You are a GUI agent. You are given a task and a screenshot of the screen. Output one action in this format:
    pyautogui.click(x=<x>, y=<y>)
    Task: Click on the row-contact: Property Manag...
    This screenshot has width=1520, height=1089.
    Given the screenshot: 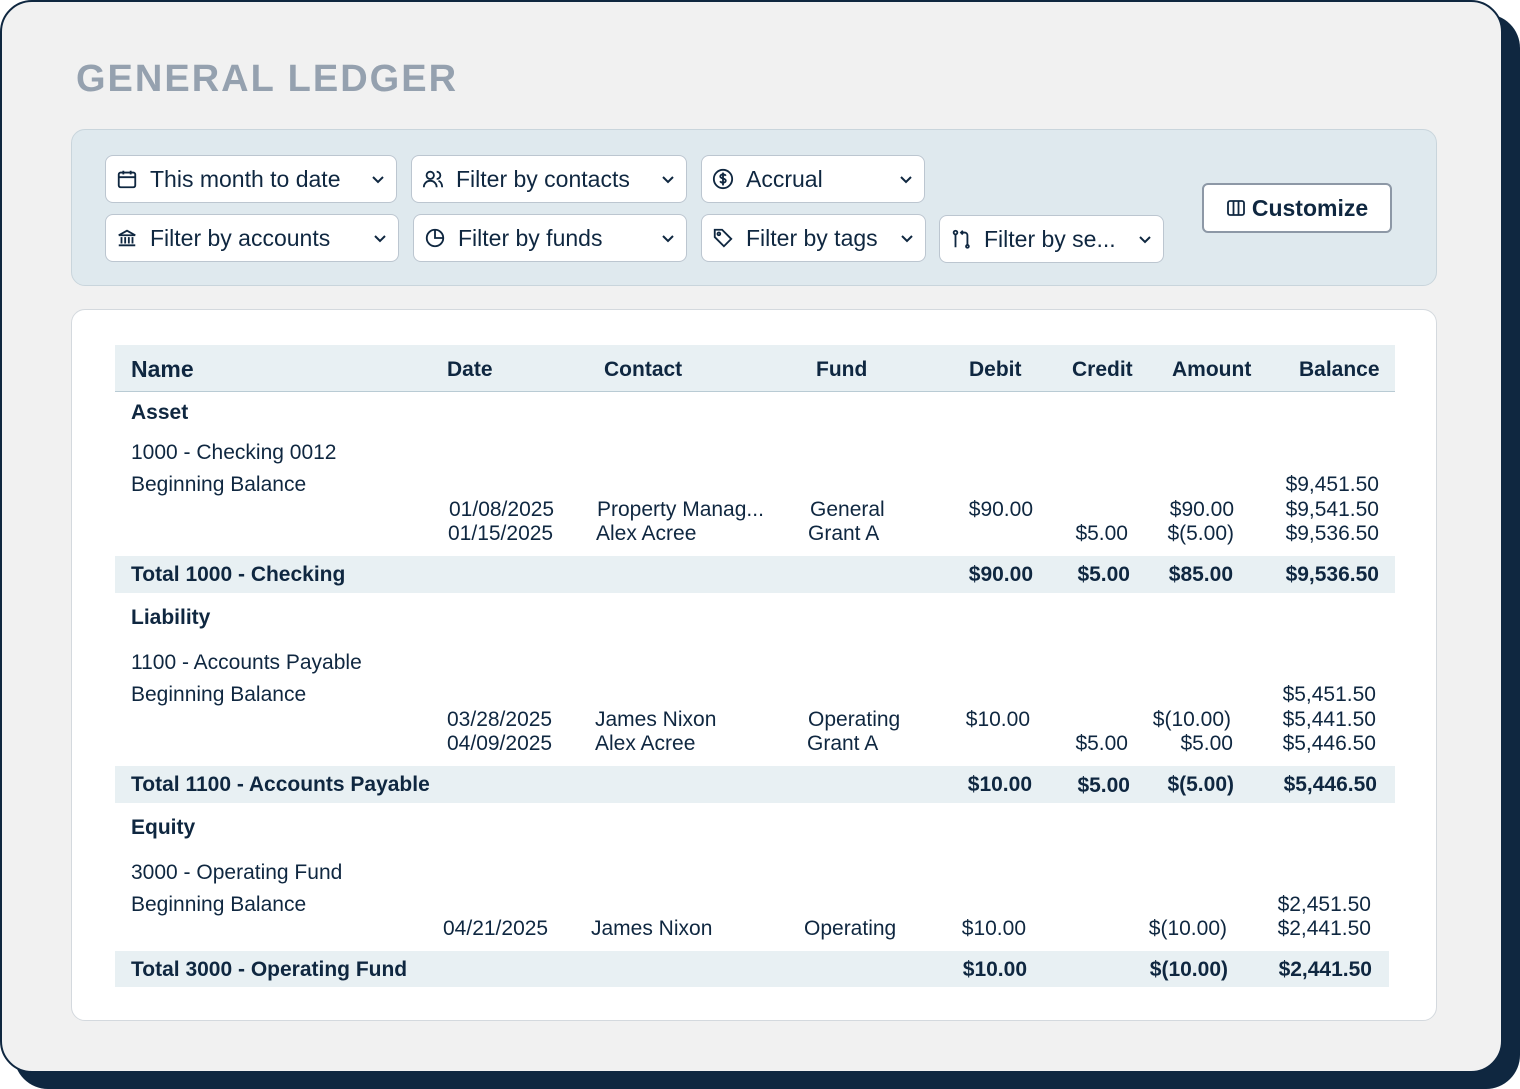 What is the action you would take?
    pyautogui.click(x=680, y=509)
    